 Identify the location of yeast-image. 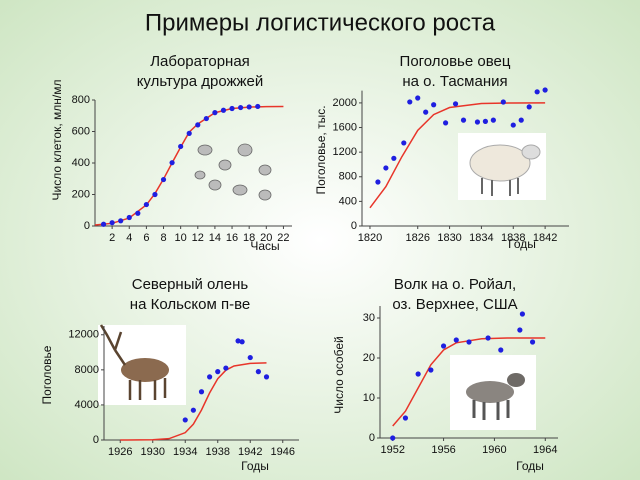
(233, 172).